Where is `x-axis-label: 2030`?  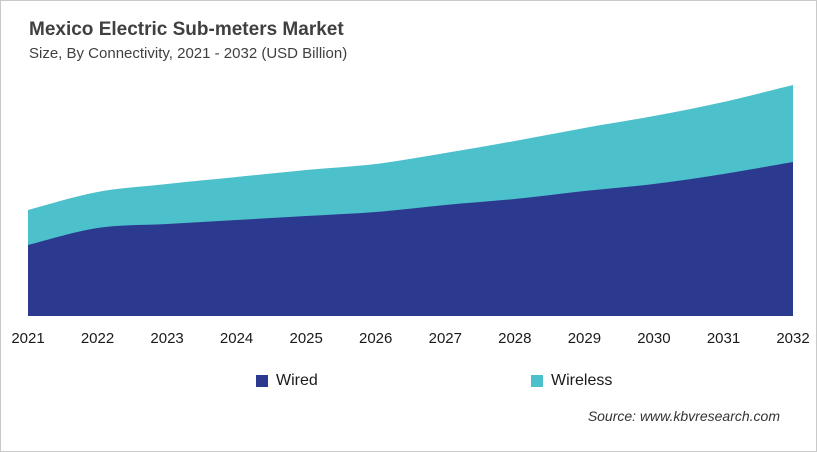
x-axis-label: 2030 is located at coordinates (654, 338).